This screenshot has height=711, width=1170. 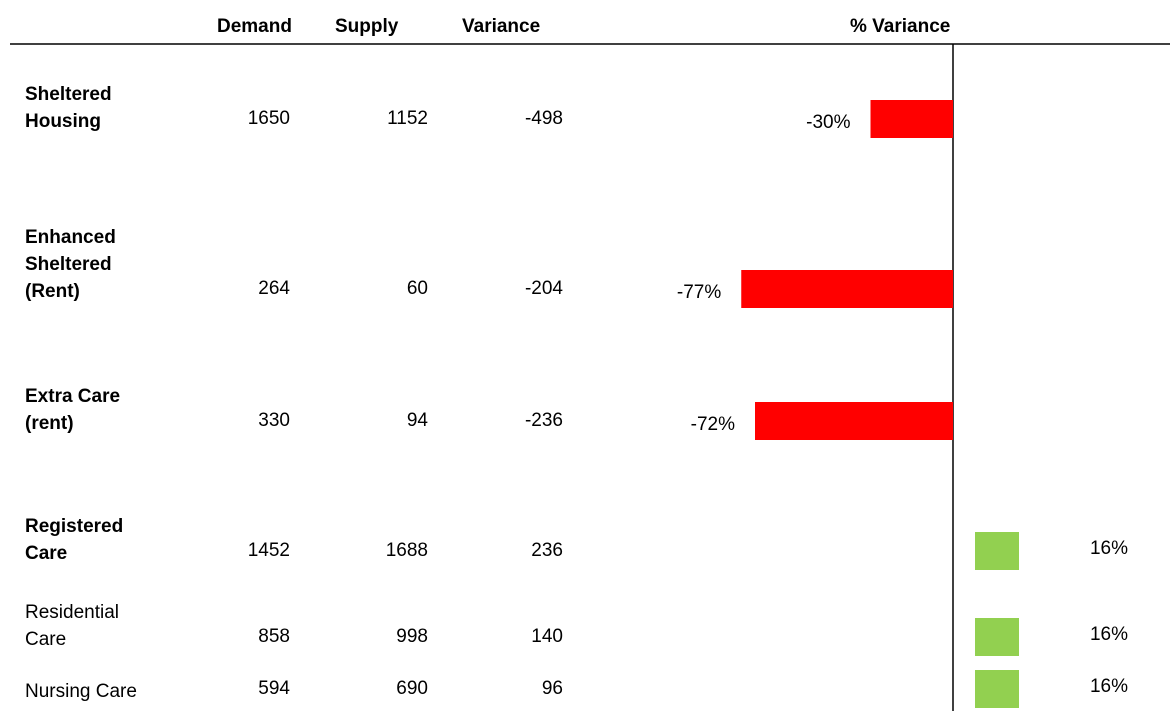 What do you see at coordinates (543, 420) in the screenshot?
I see `cell-variance: -236` at bounding box center [543, 420].